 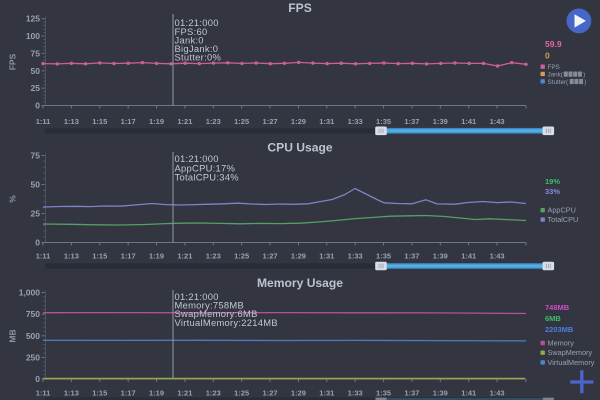 What do you see at coordinates (13, 335) in the screenshot?
I see `svg-text: MB` at bounding box center [13, 335].